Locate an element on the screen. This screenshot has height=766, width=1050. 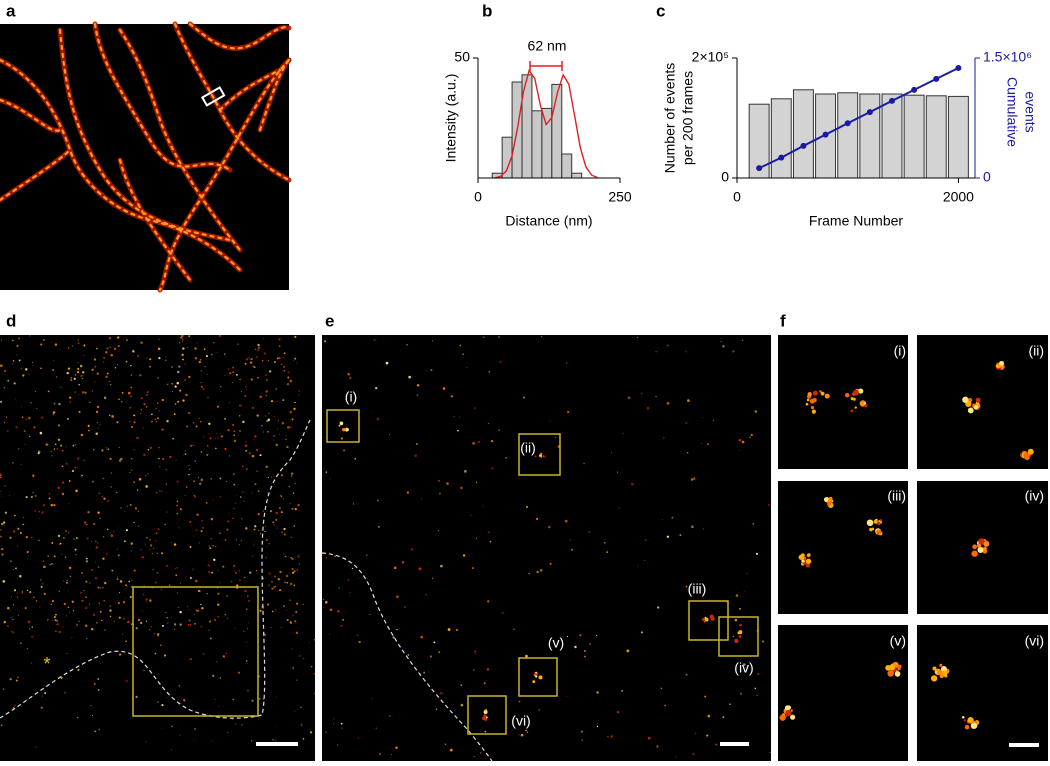
line-profile-box is located at coordinates (213, 96).